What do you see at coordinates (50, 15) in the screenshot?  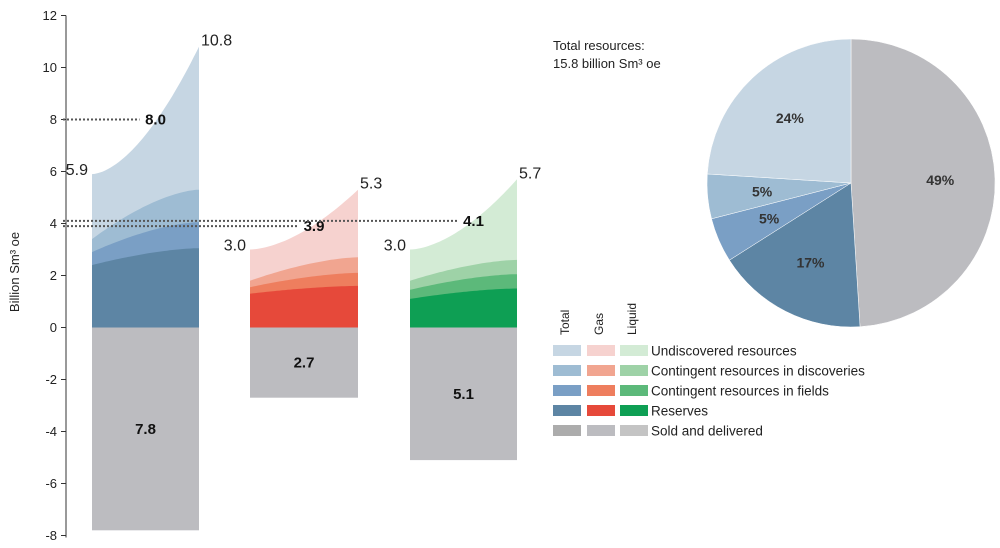 I see `y-tick-label: 12` at bounding box center [50, 15].